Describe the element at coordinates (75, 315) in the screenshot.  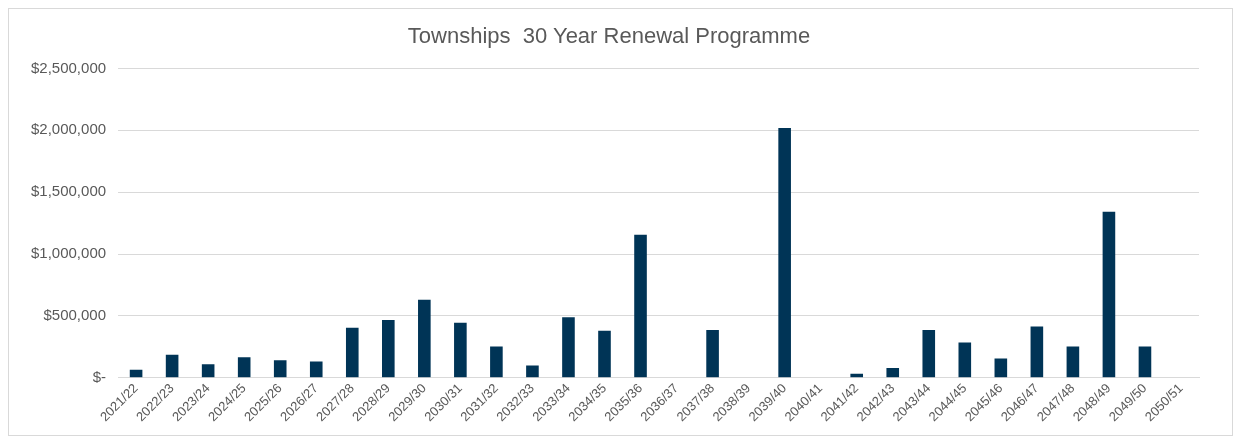
I see `y-tick-label: $500,000` at that location.